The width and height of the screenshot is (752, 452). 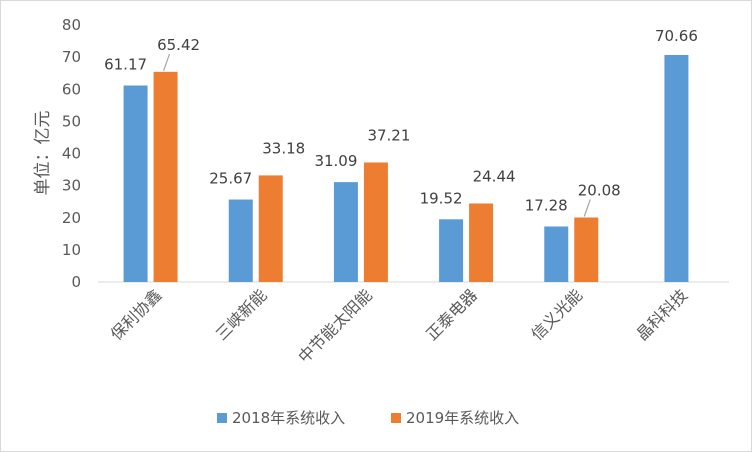 I want to click on y-tick-label: 60, so click(x=71, y=89).